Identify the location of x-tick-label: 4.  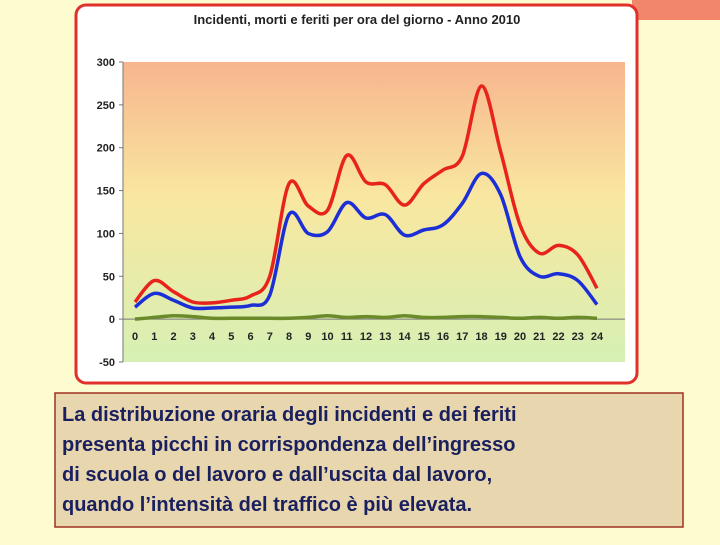
(212, 337).